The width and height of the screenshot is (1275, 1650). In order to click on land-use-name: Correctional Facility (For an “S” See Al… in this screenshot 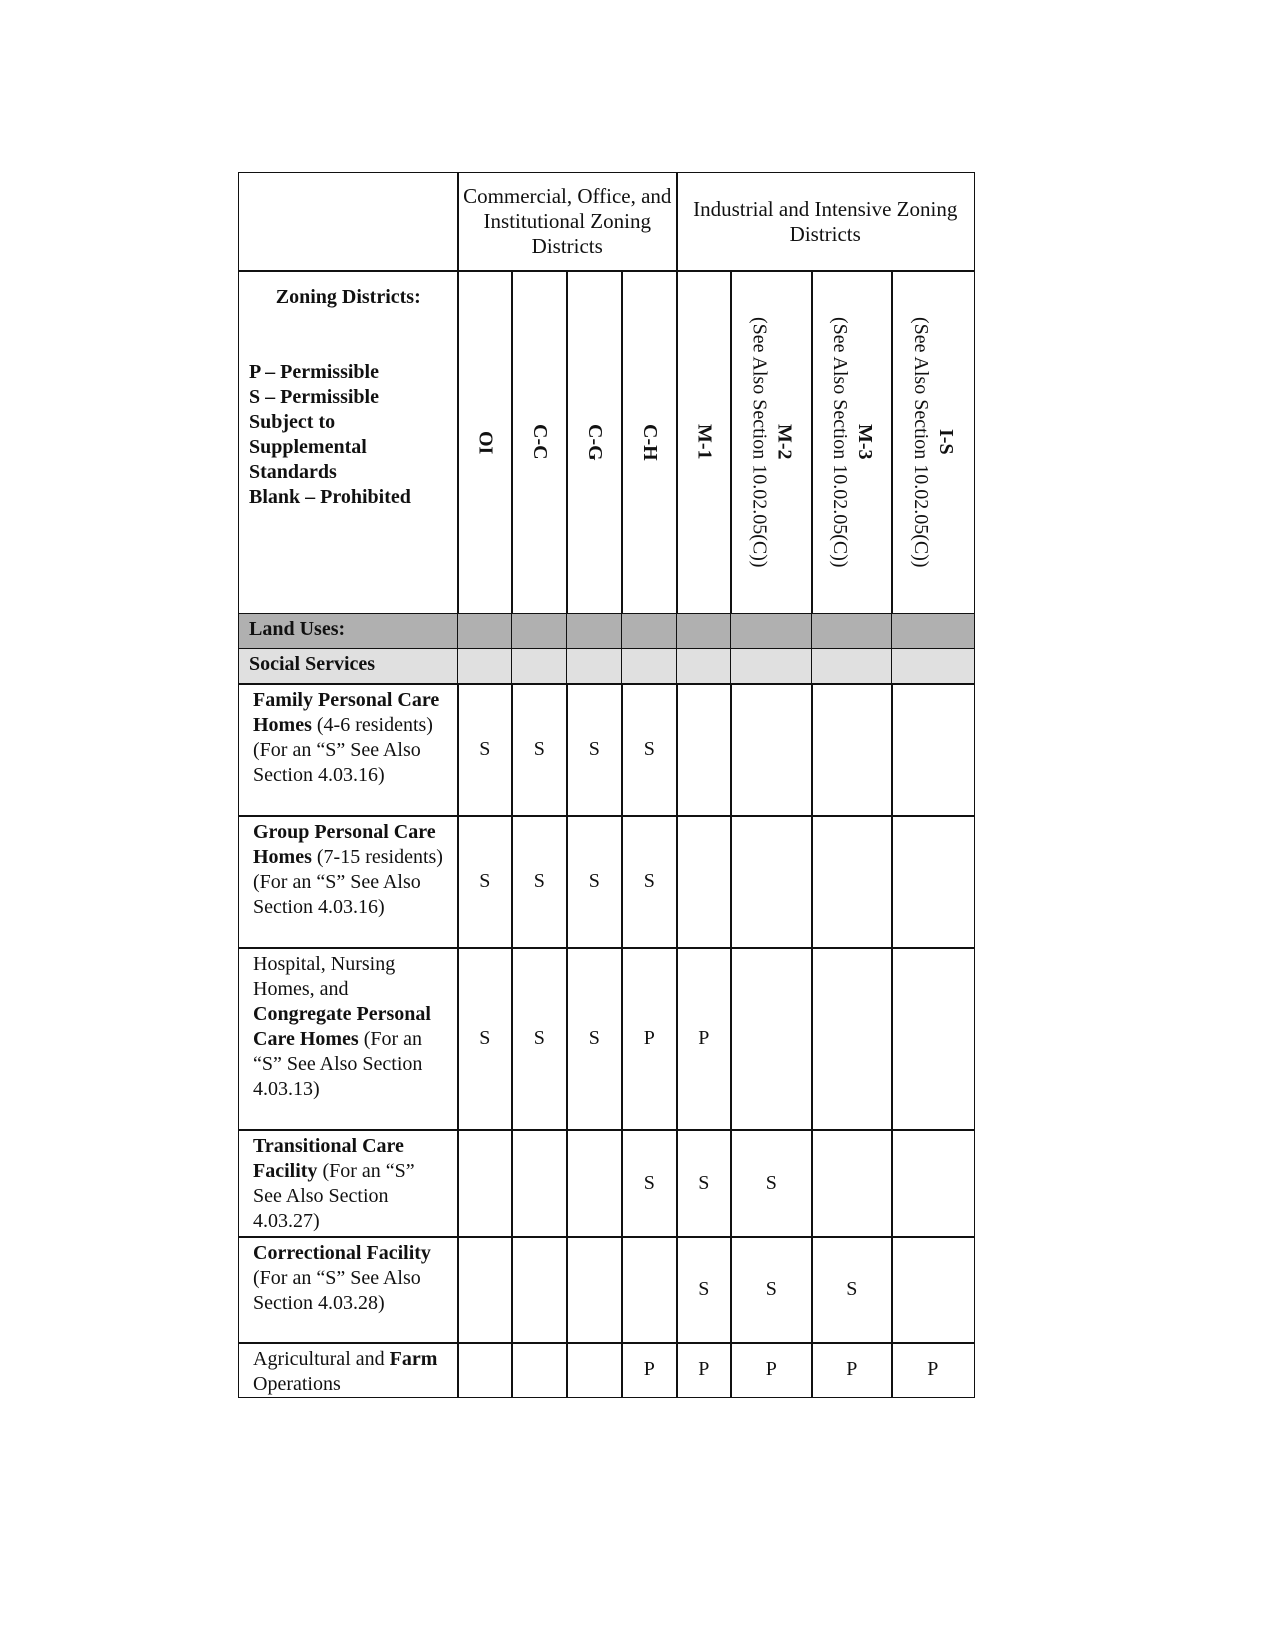, I will do `click(348, 1290)`.